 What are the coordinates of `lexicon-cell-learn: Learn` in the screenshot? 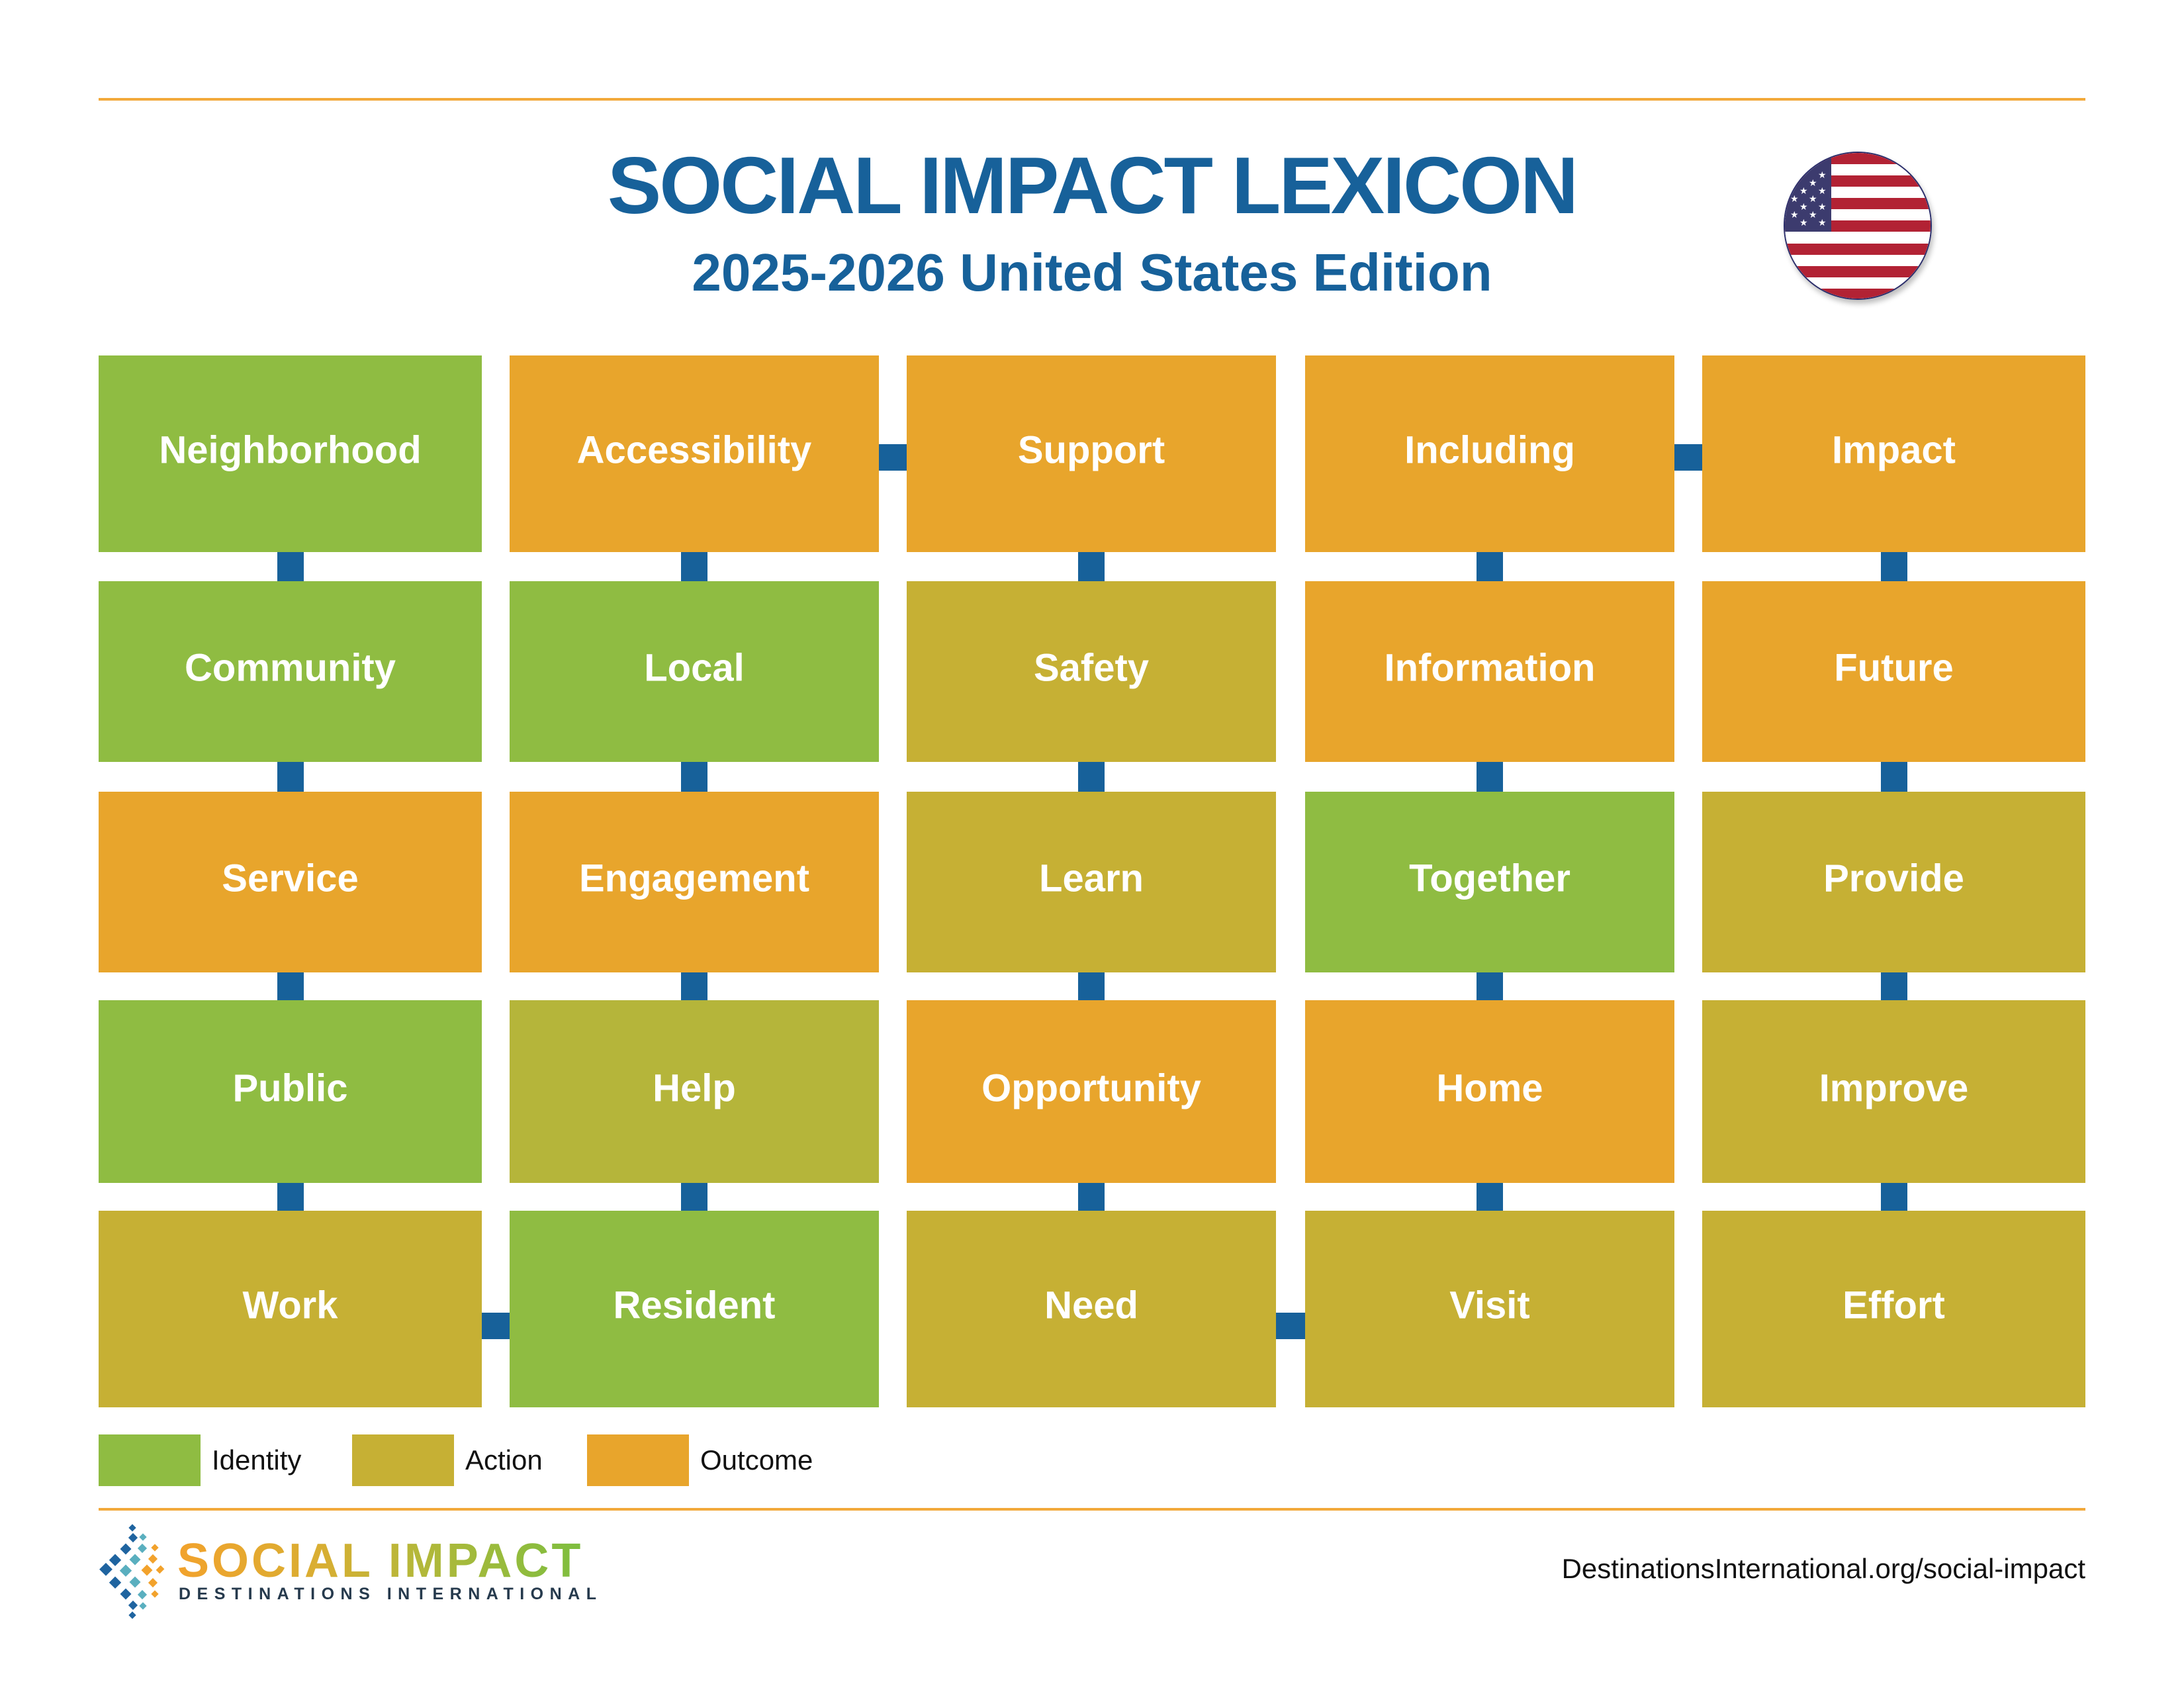 It's located at (1091, 882).